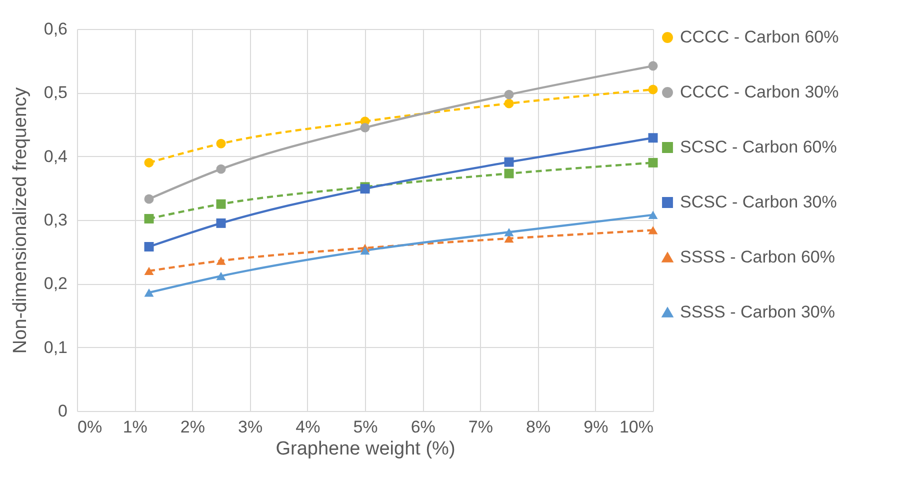 Image resolution: width=917 pixels, height=483 pixels. I want to click on legend-label: CCCC - Carbon 30%, so click(759, 92).